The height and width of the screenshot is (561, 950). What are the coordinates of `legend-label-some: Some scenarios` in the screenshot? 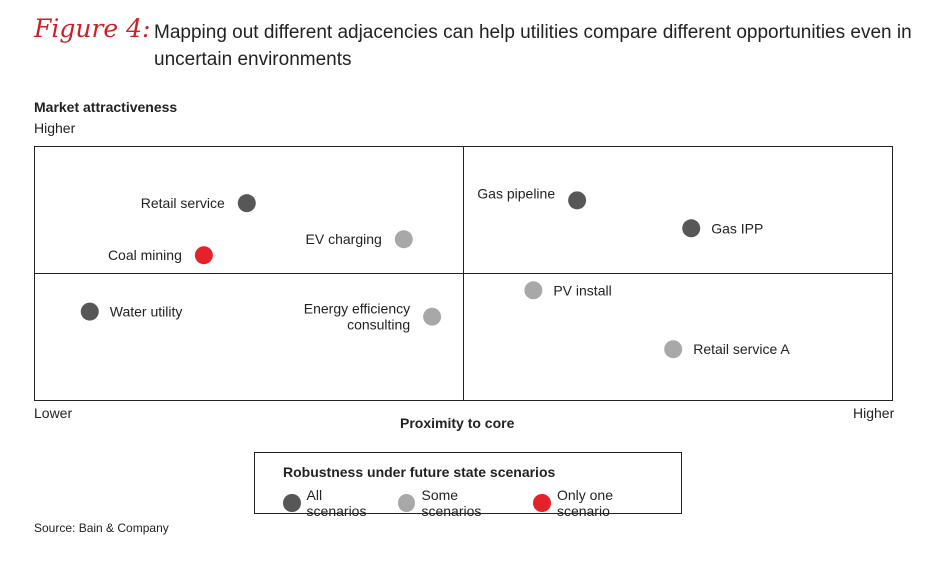 It's located at (451, 503).